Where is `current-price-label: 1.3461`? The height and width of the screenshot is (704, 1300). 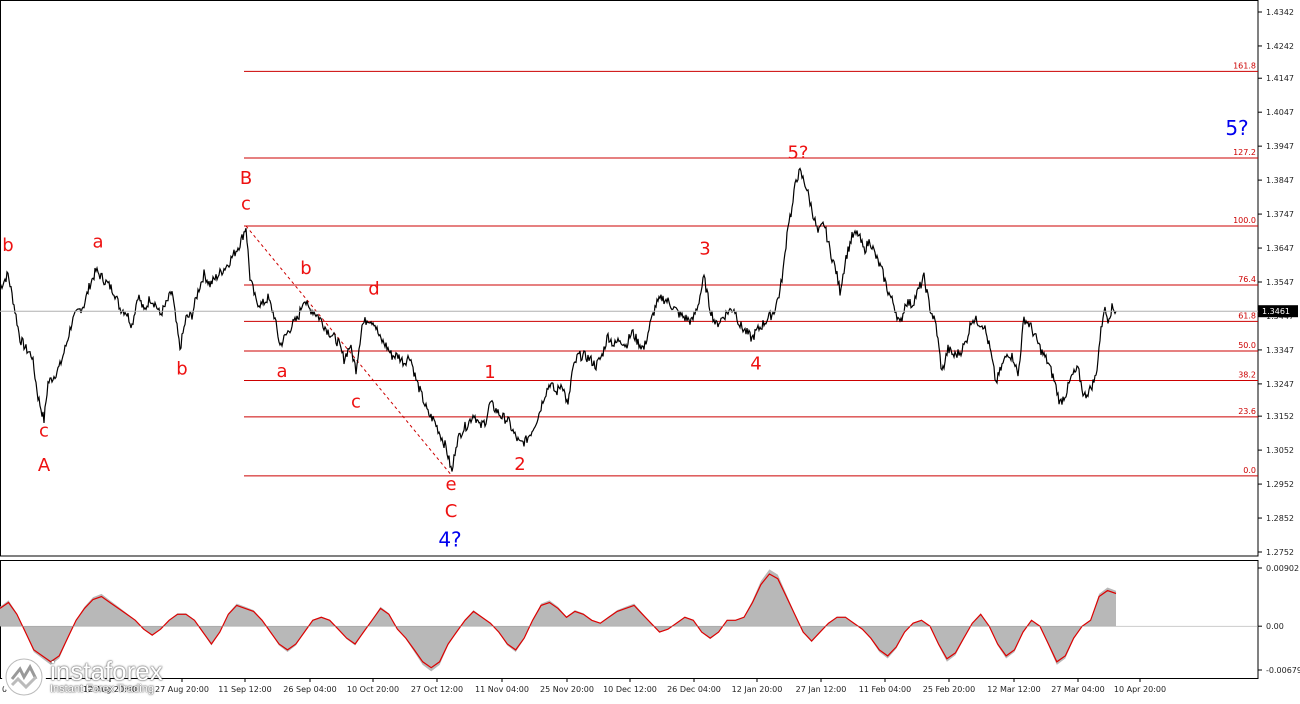 current-price-label: 1.3461 is located at coordinates (1276, 311).